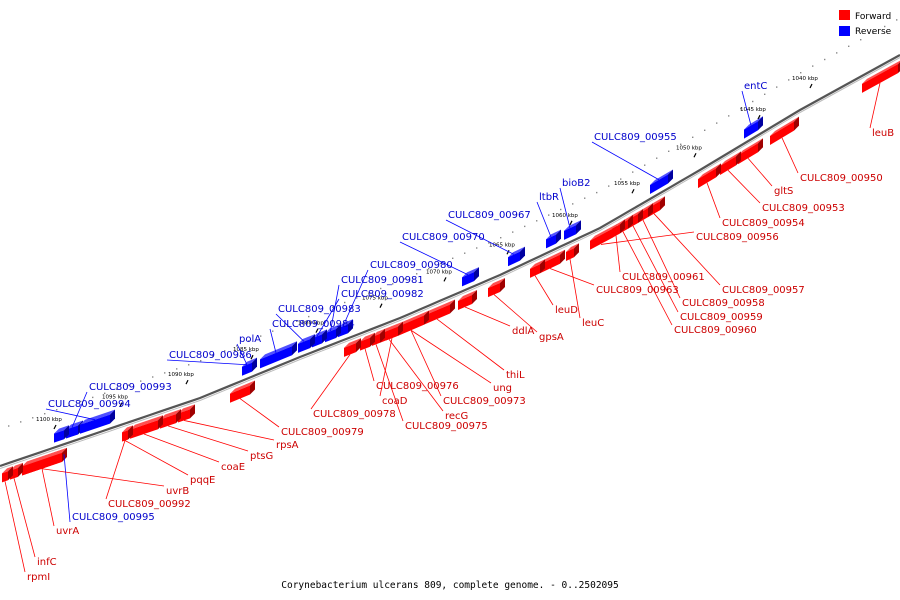  Describe the element at coordinates (67, 531) in the screenshot. I see `gene-label-uvra: uvrA` at that location.